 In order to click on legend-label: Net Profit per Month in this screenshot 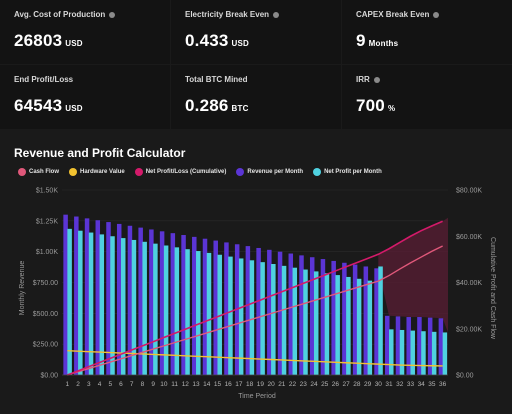, I will do `click(353, 172)`.